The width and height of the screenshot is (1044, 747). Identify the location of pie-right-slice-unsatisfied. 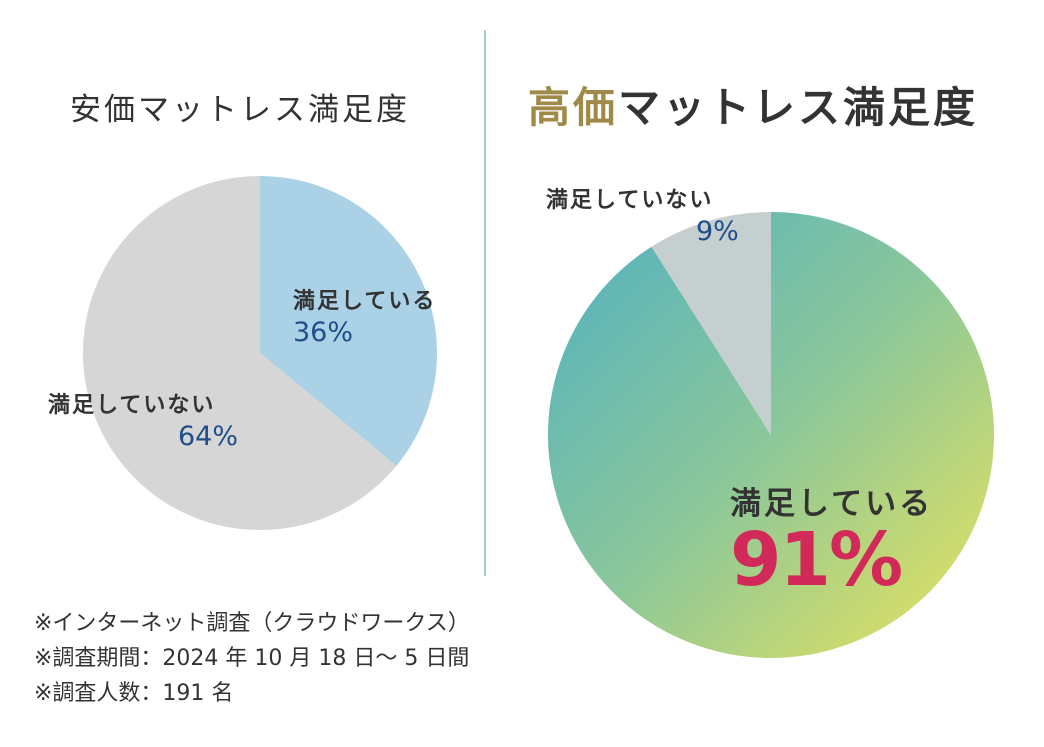
(711, 323).